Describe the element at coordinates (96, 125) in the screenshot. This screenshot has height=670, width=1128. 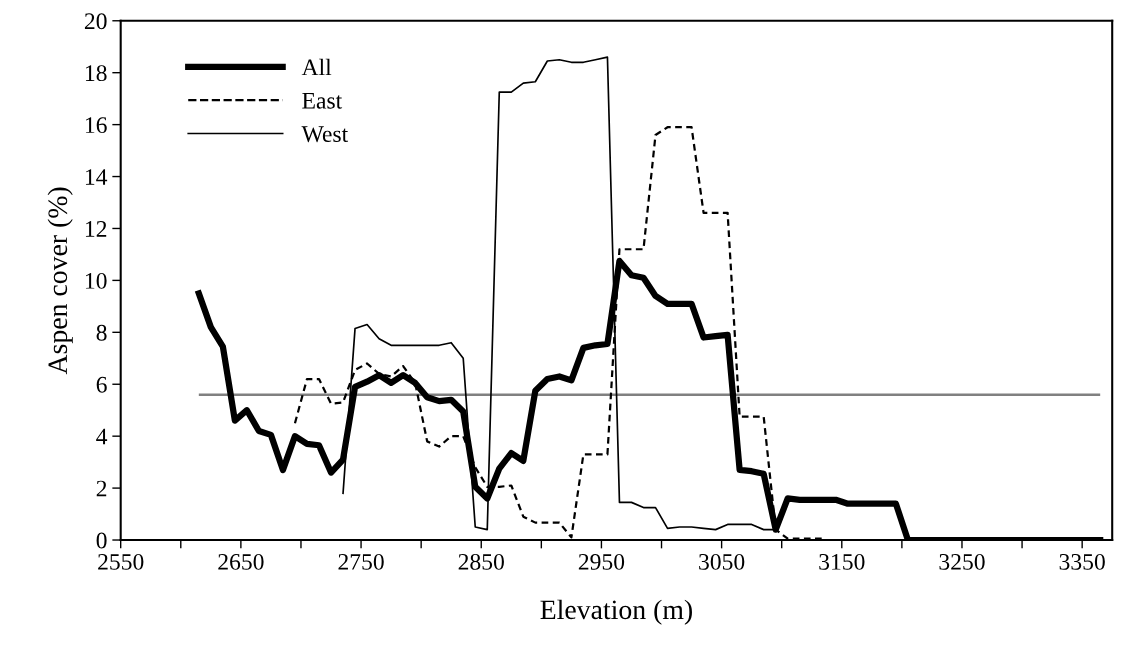
I see `y-tick-label: 16` at that location.